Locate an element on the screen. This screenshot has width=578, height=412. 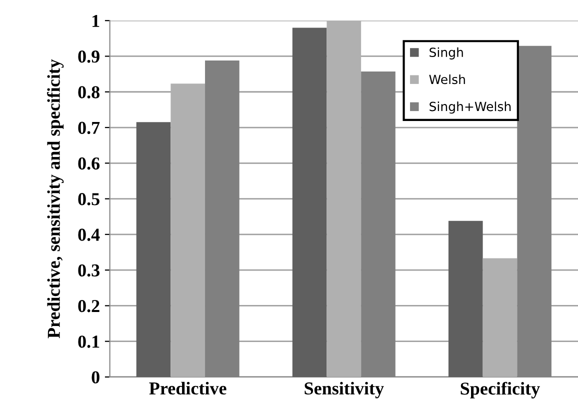
y-axis-title: Predictive, sensitivity and specificity is located at coordinates (55, 198).